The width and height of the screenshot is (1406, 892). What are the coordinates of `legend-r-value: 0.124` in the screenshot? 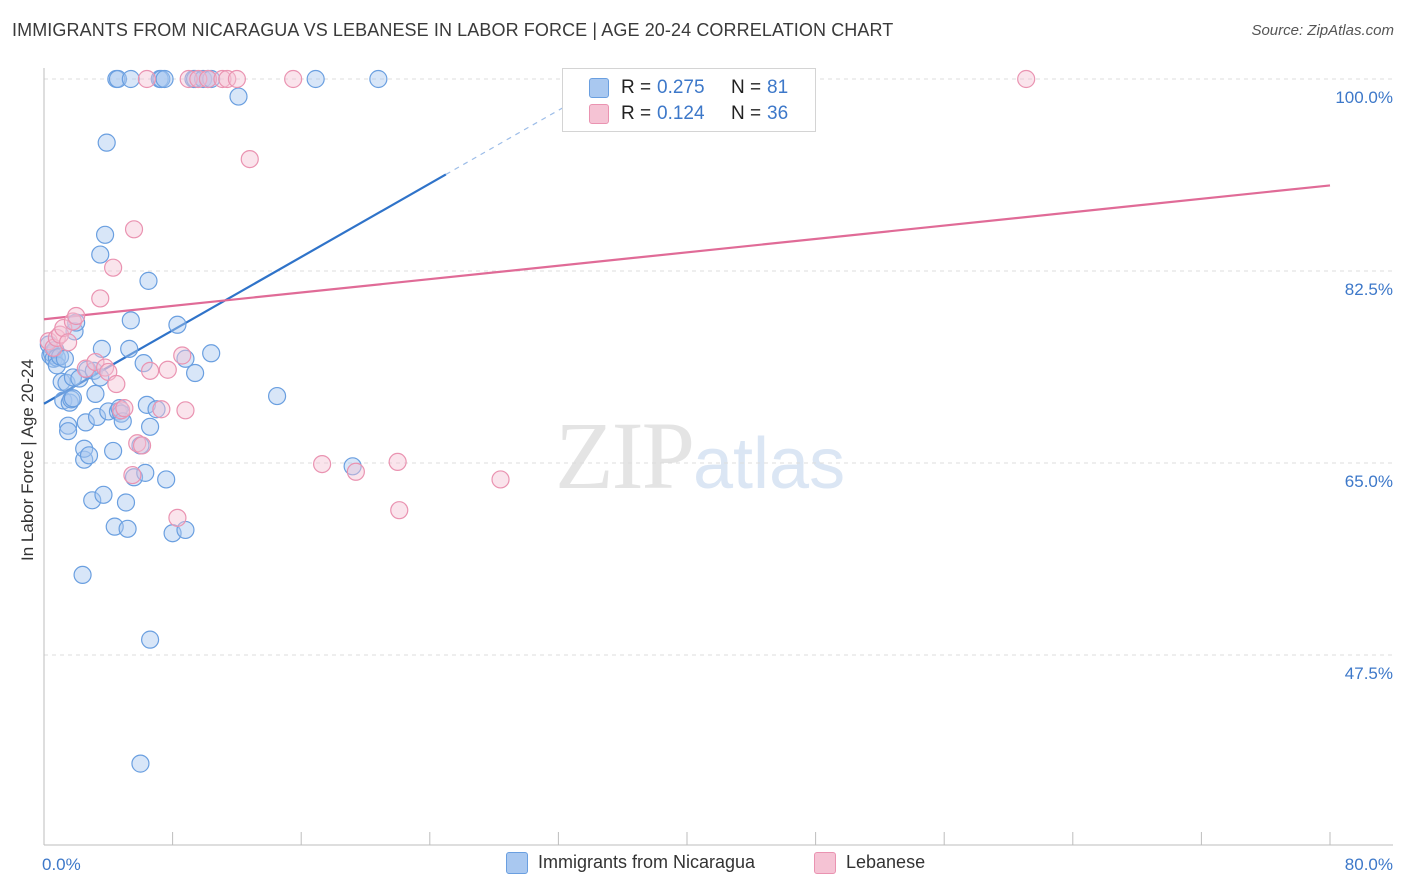 It's located at (681, 113).